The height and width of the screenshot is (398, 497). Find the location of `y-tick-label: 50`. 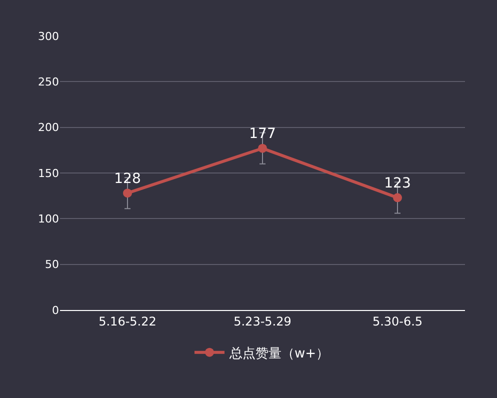

y-tick-label: 50 is located at coordinates (52, 265).